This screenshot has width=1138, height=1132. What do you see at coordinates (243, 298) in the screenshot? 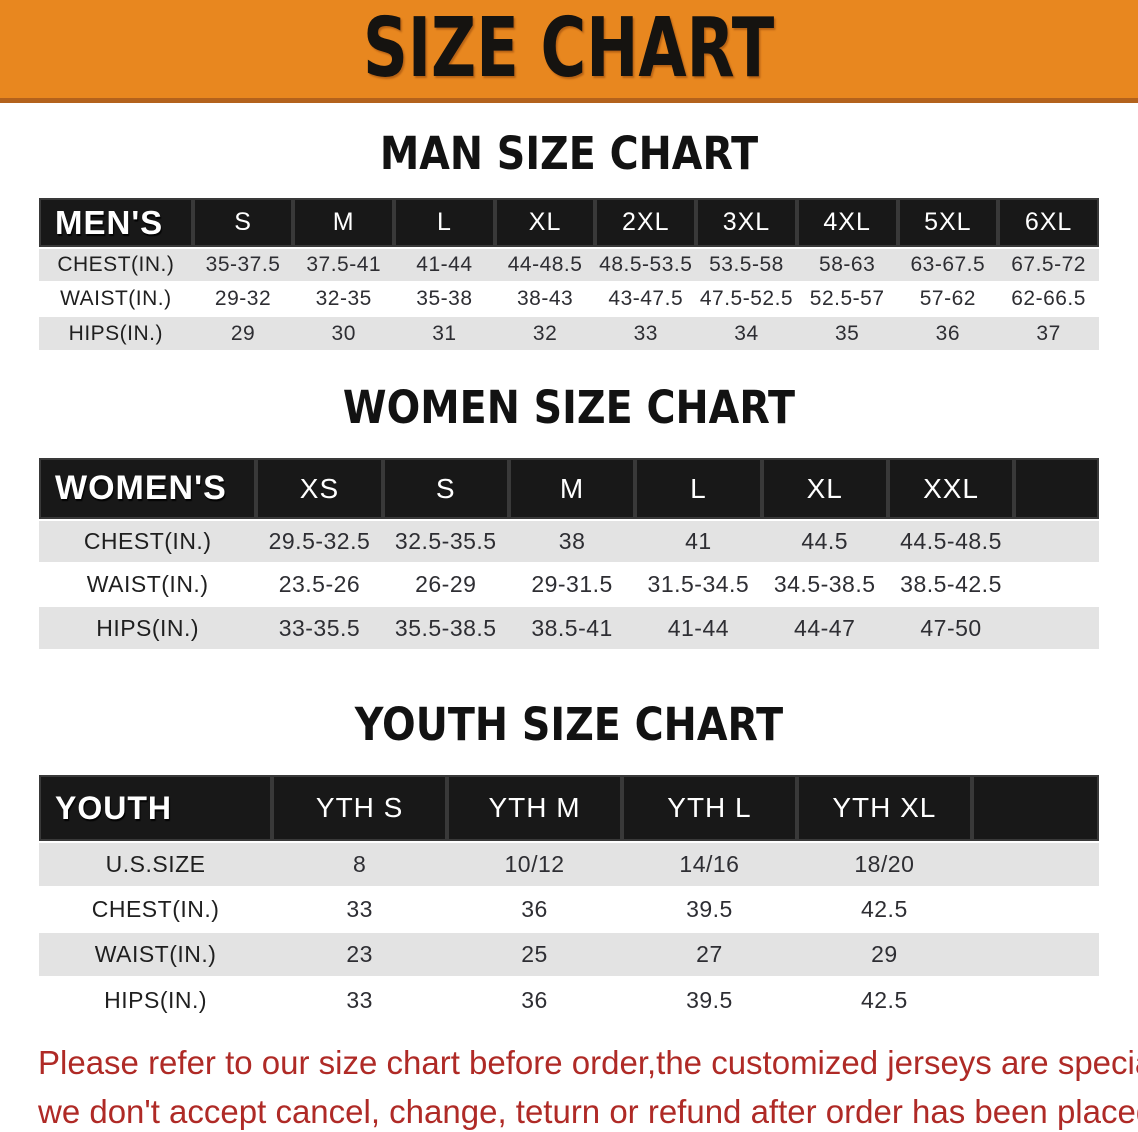
I see `size-value-cell: 29-32` at bounding box center [243, 298].